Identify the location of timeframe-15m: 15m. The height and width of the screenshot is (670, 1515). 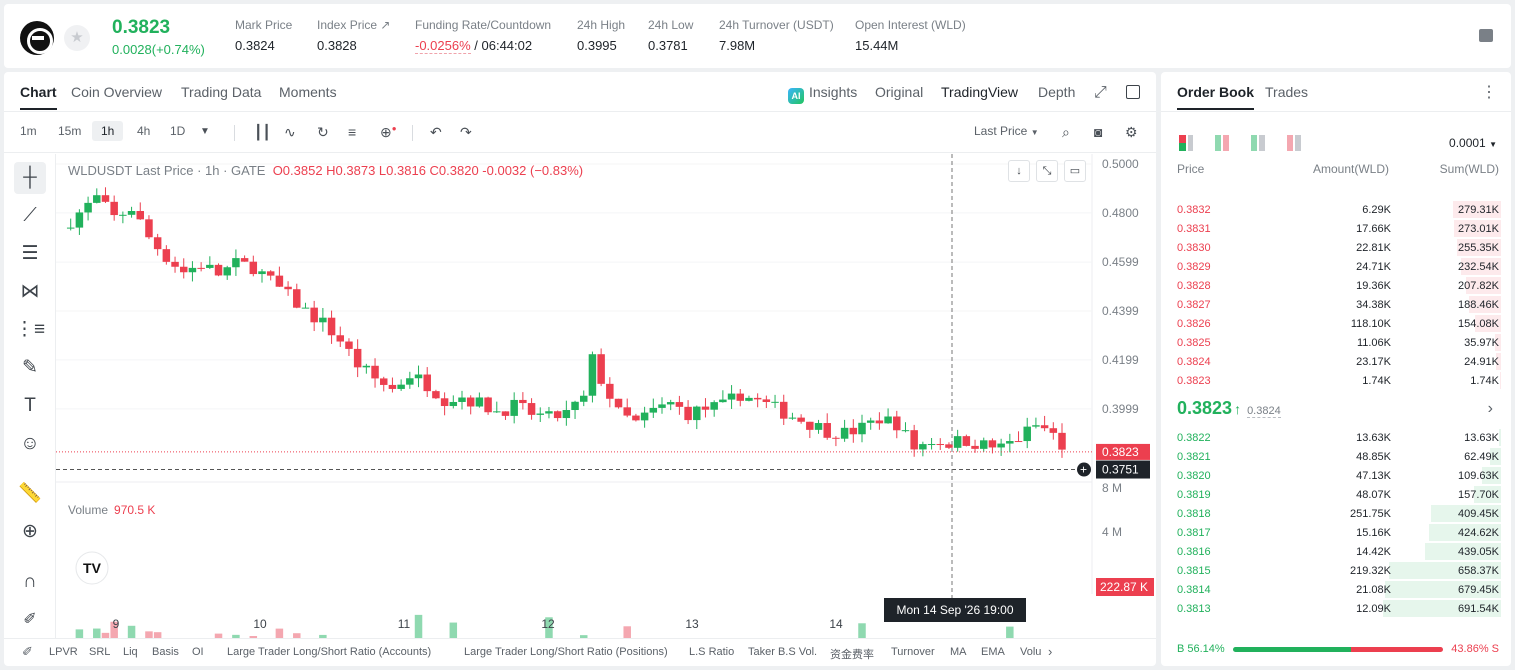
(70, 131).